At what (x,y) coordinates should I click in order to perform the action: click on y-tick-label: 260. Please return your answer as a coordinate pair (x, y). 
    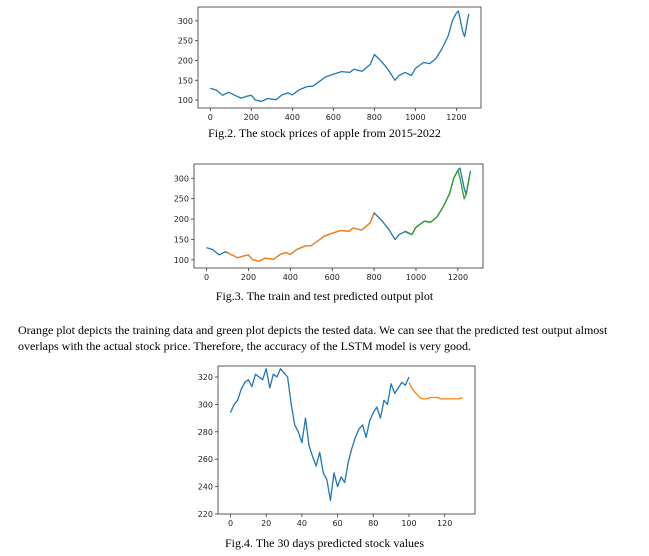
    Looking at the image, I should click on (205, 459).